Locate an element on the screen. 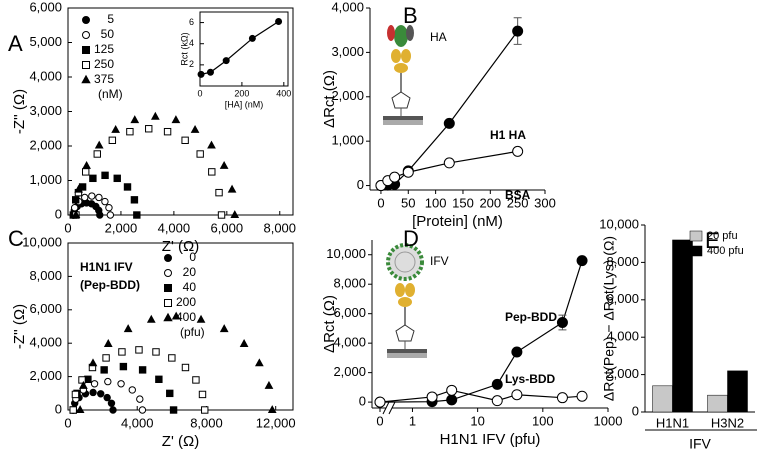  chart-subtitle: (Pep-BDD) is located at coordinates (110, 285).